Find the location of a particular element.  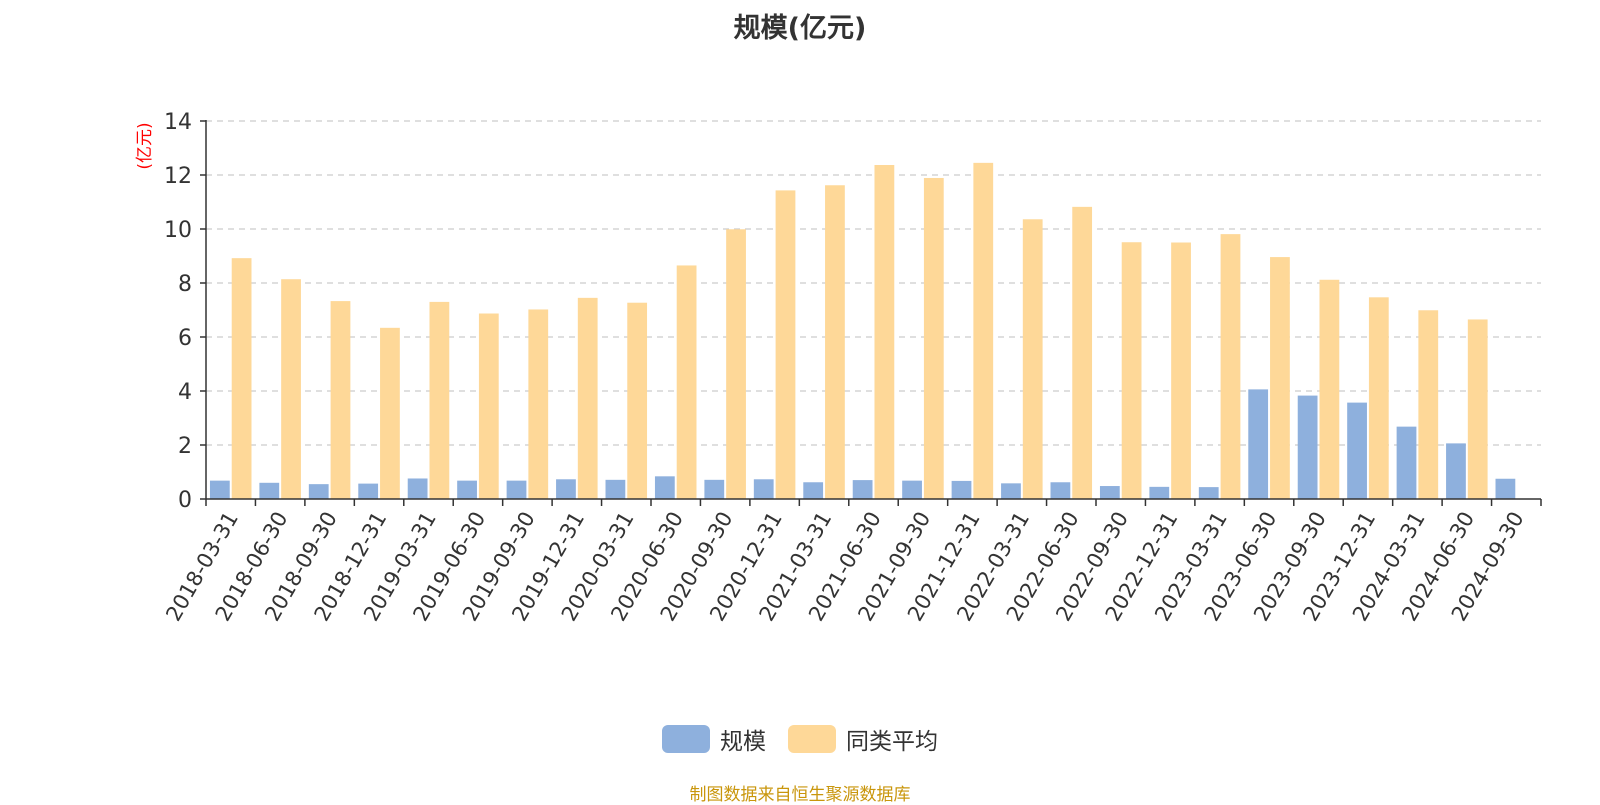

y-tick-label: 14 is located at coordinates (178, 122).